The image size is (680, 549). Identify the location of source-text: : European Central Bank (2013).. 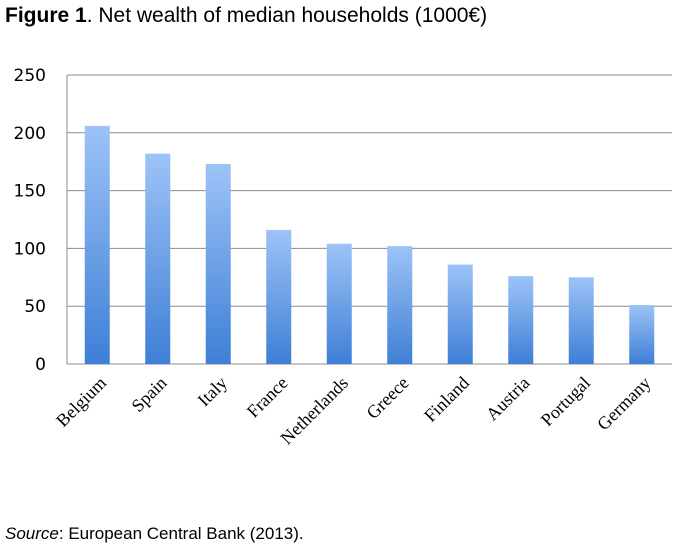
(181, 533).